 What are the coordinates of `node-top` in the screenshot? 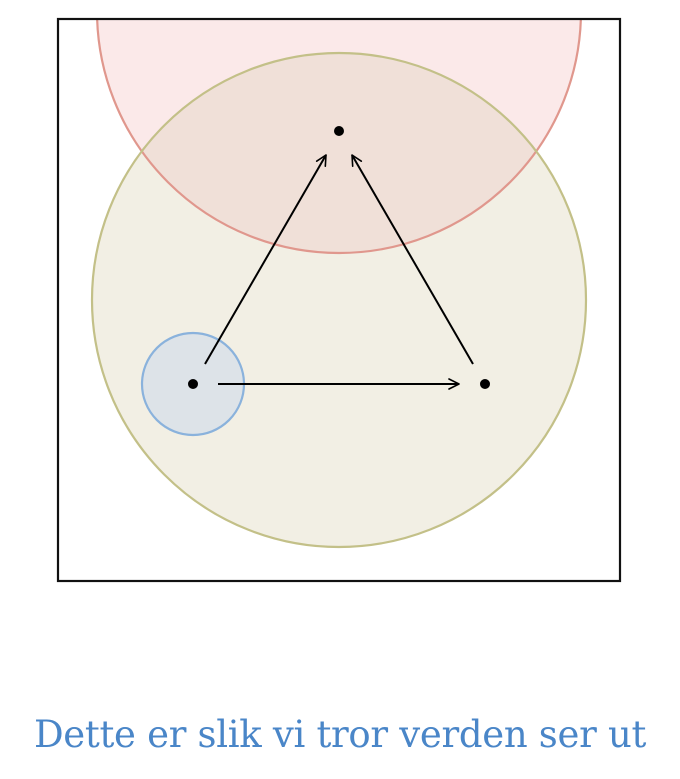 It's located at (339, 131).